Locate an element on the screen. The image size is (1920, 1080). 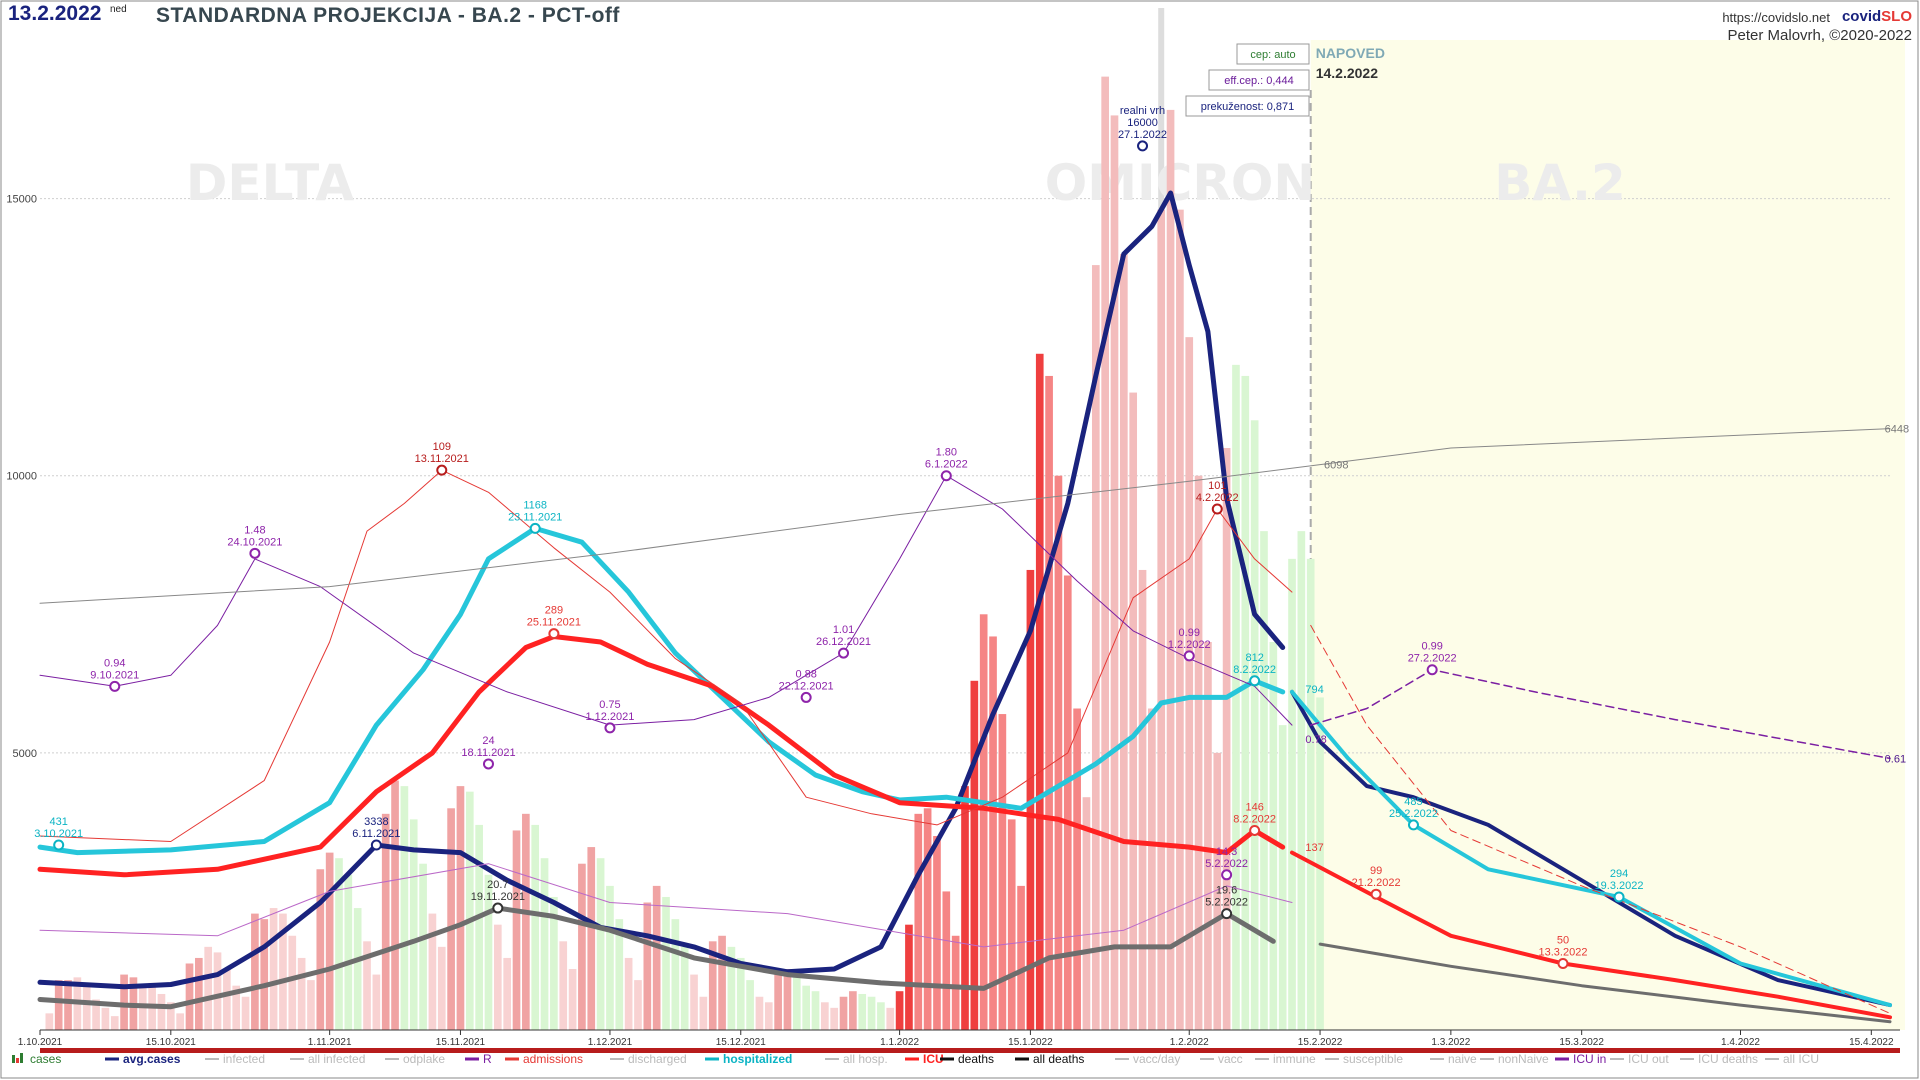
value-tag: 794 is located at coordinates (1314, 690).